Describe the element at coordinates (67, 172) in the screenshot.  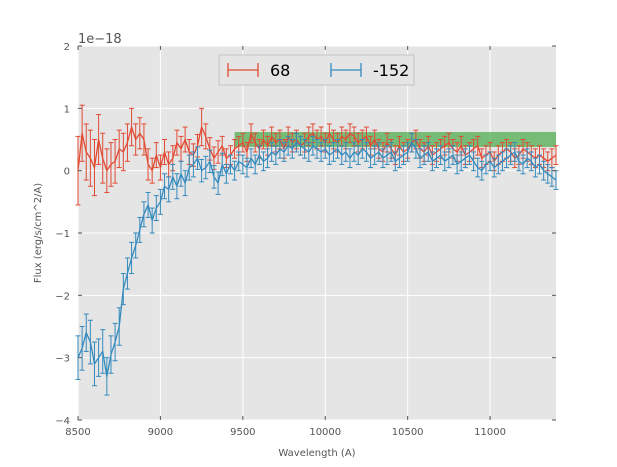
I see `y-tick-label-2: 0` at that location.